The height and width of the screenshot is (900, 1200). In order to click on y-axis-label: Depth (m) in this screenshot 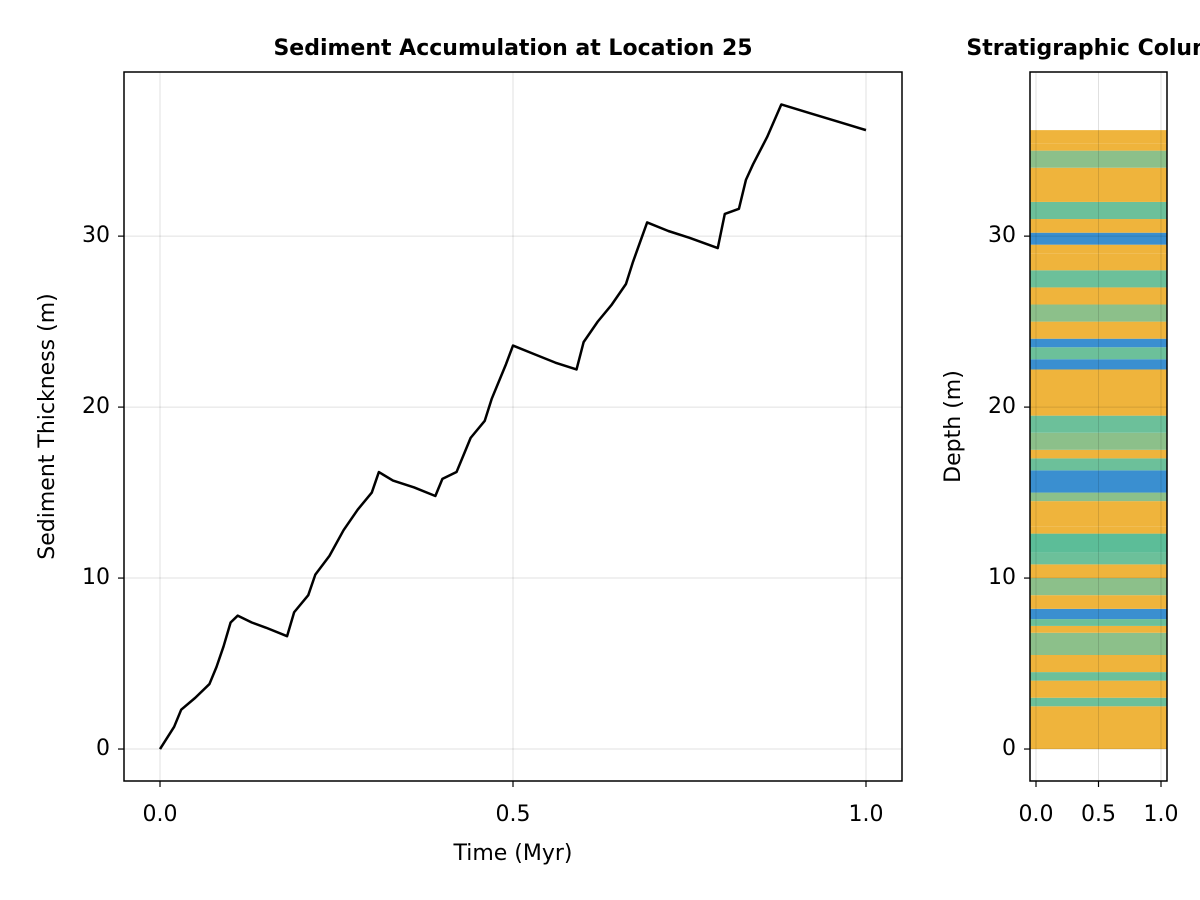, I will do `click(953, 426)`.